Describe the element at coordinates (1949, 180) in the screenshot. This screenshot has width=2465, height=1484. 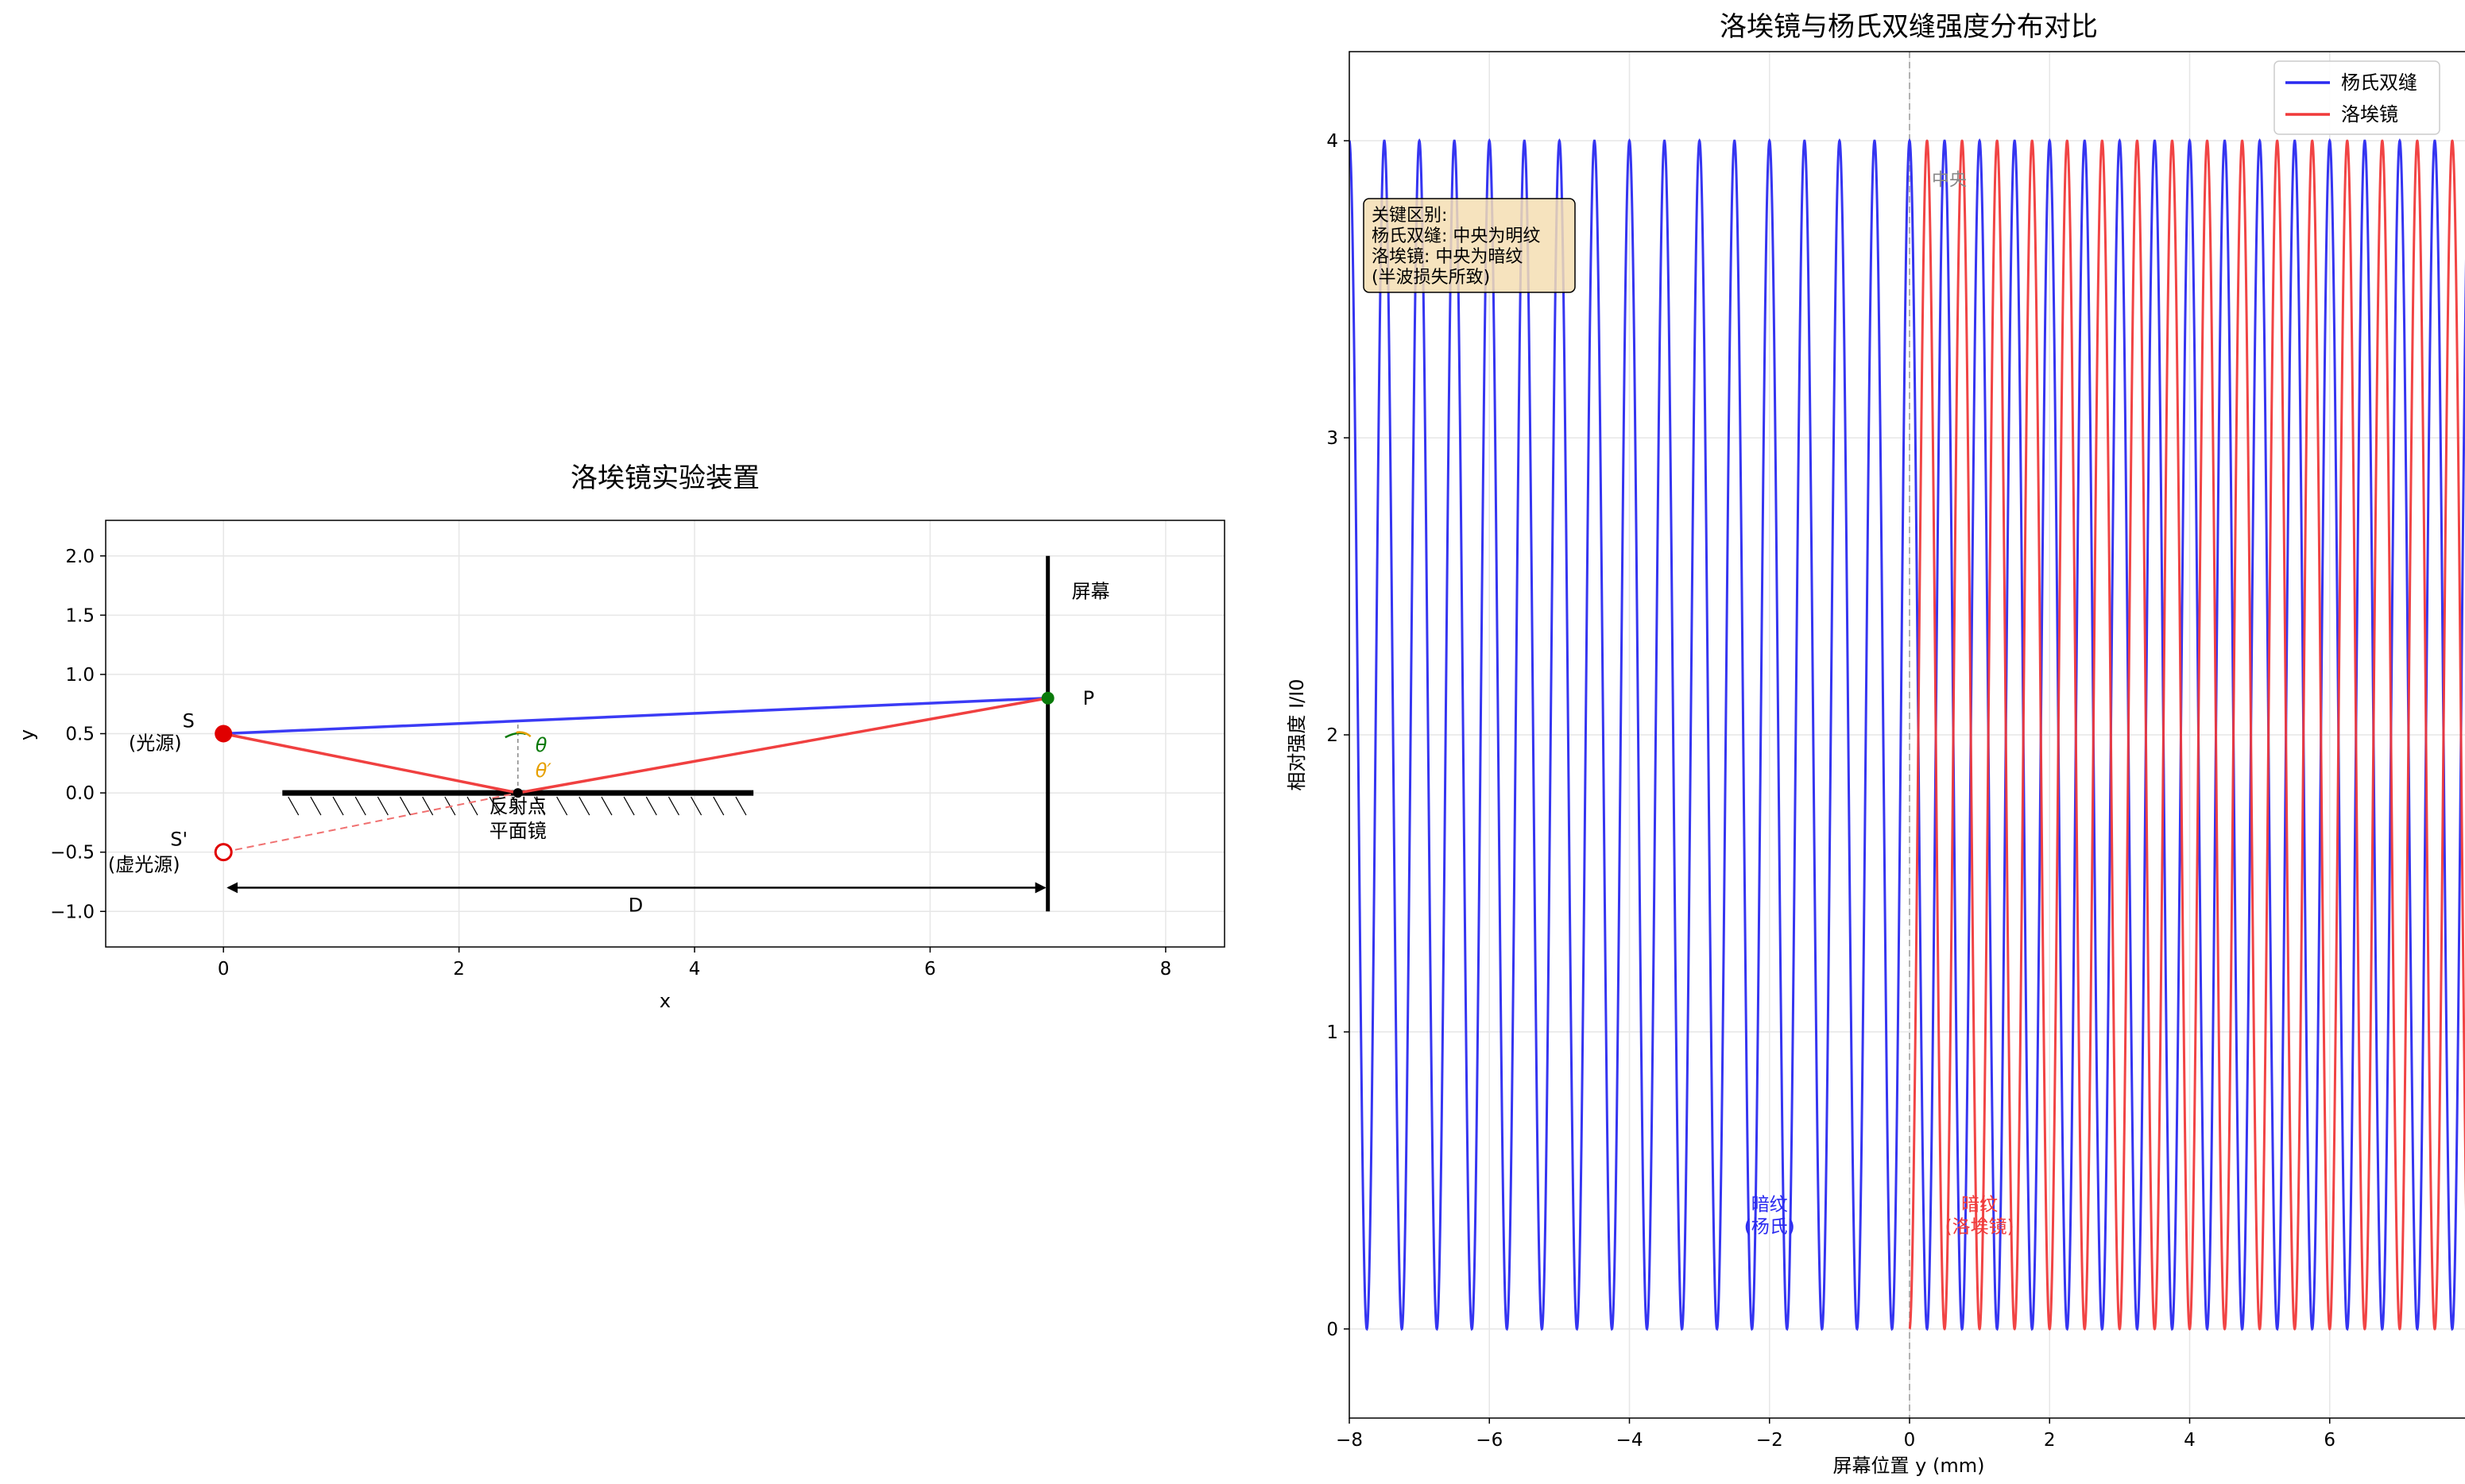
I see `center-label: 中央` at that location.